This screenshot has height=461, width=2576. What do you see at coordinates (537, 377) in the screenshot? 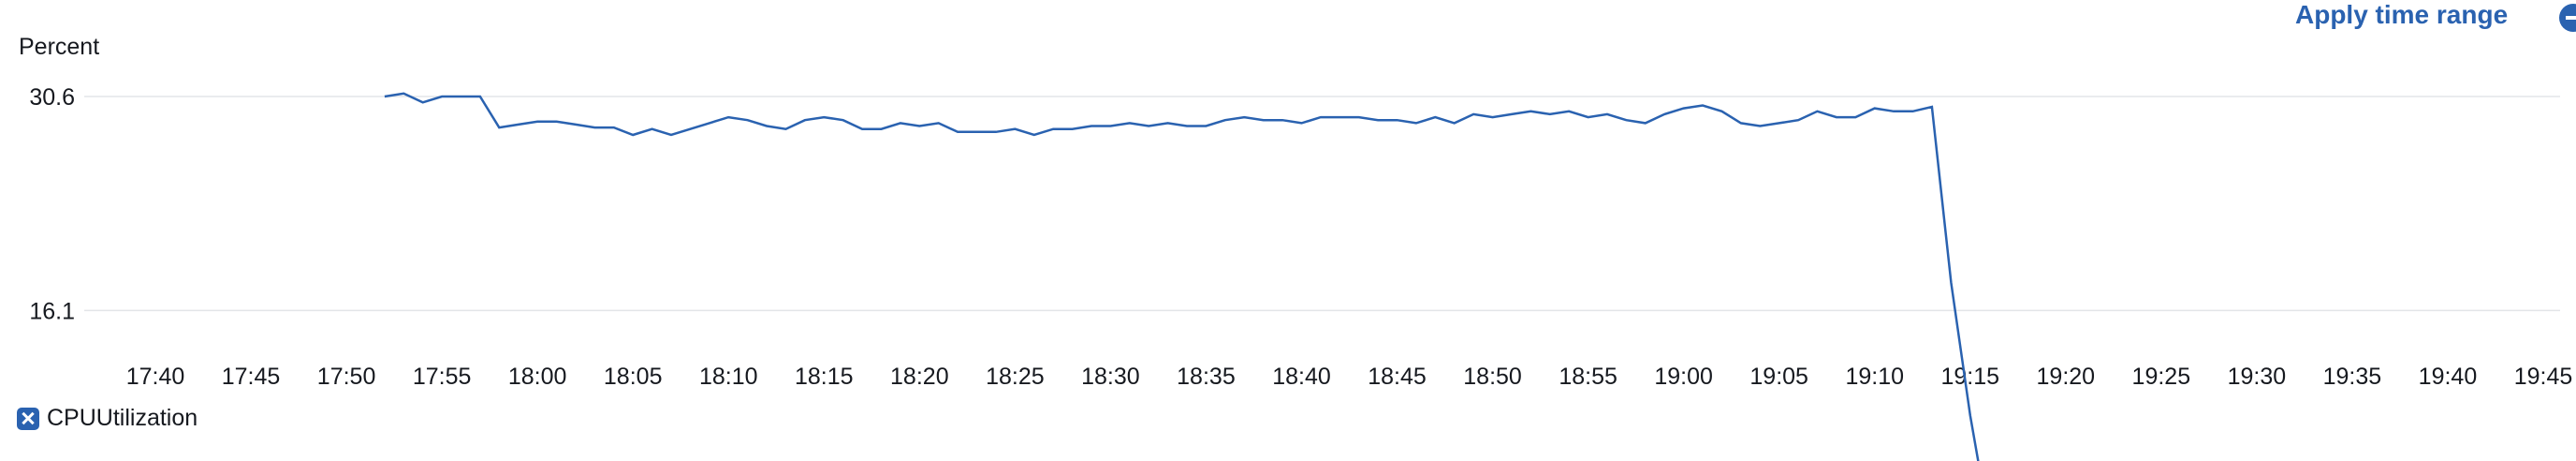
I see `x-tick-label: 18:00` at bounding box center [537, 377].